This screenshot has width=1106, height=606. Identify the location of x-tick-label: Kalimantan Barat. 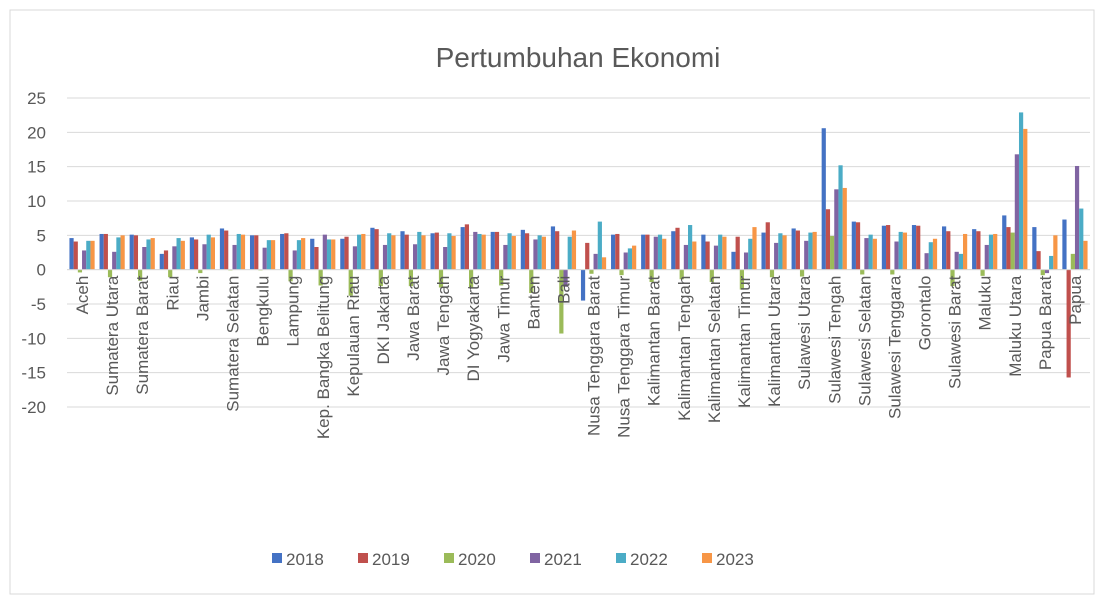
(654, 340).